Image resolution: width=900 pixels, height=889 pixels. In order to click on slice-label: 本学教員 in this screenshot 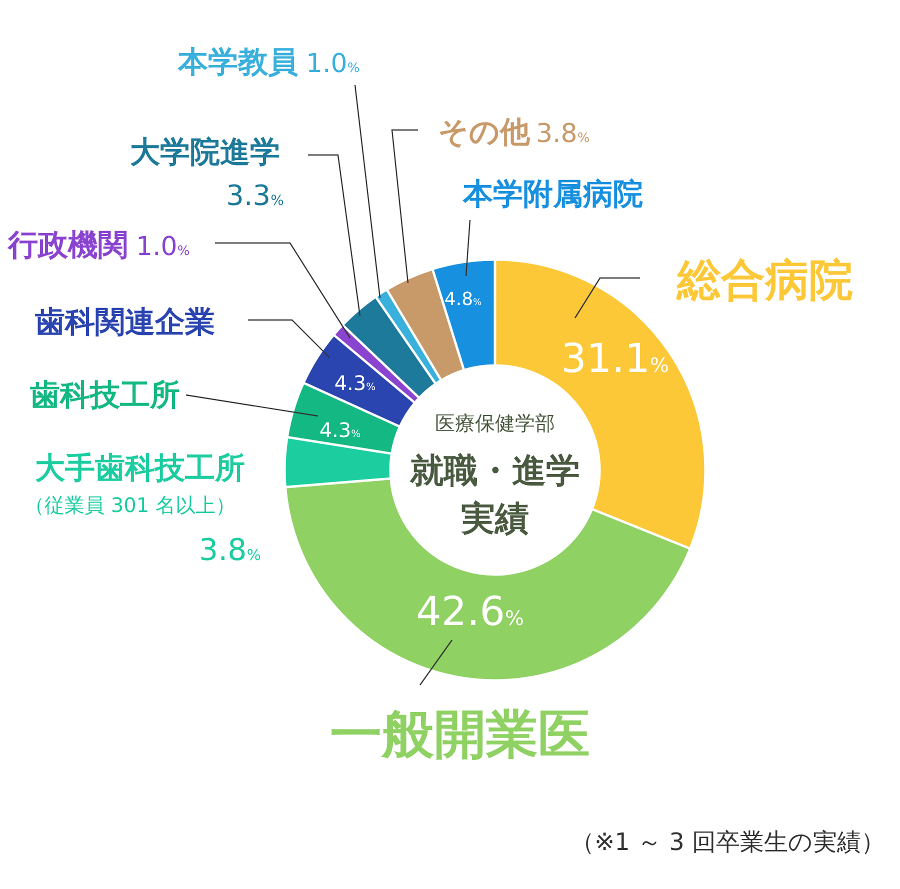, I will do `click(237, 62)`.